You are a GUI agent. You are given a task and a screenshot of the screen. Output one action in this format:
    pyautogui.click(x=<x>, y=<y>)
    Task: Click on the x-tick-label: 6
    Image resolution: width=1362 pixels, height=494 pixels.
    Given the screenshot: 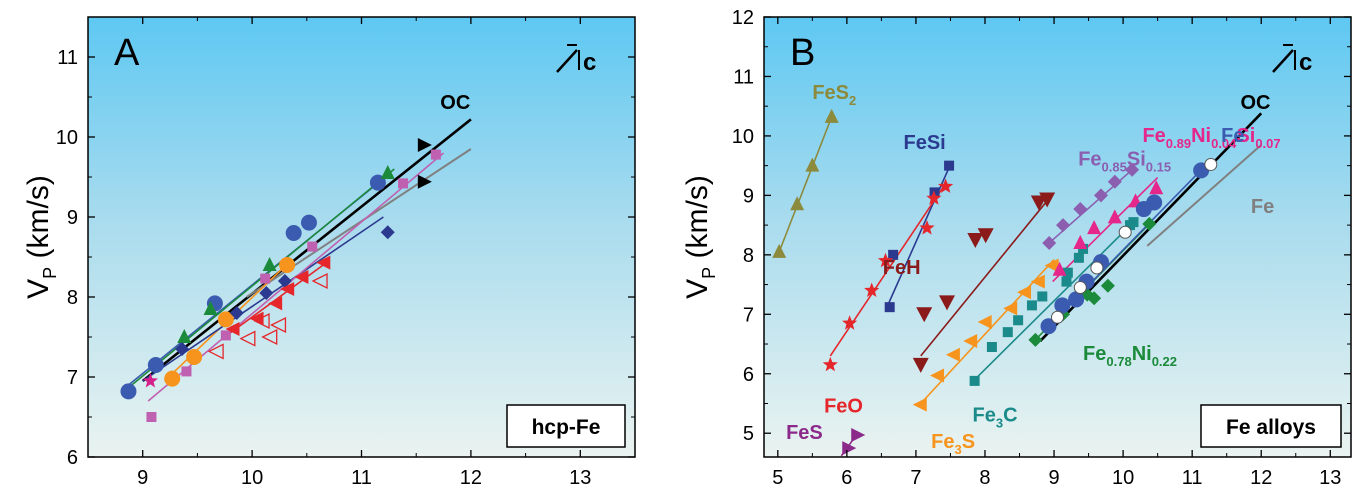 What is the action you would take?
    pyautogui.click(x=846, y=478)
    